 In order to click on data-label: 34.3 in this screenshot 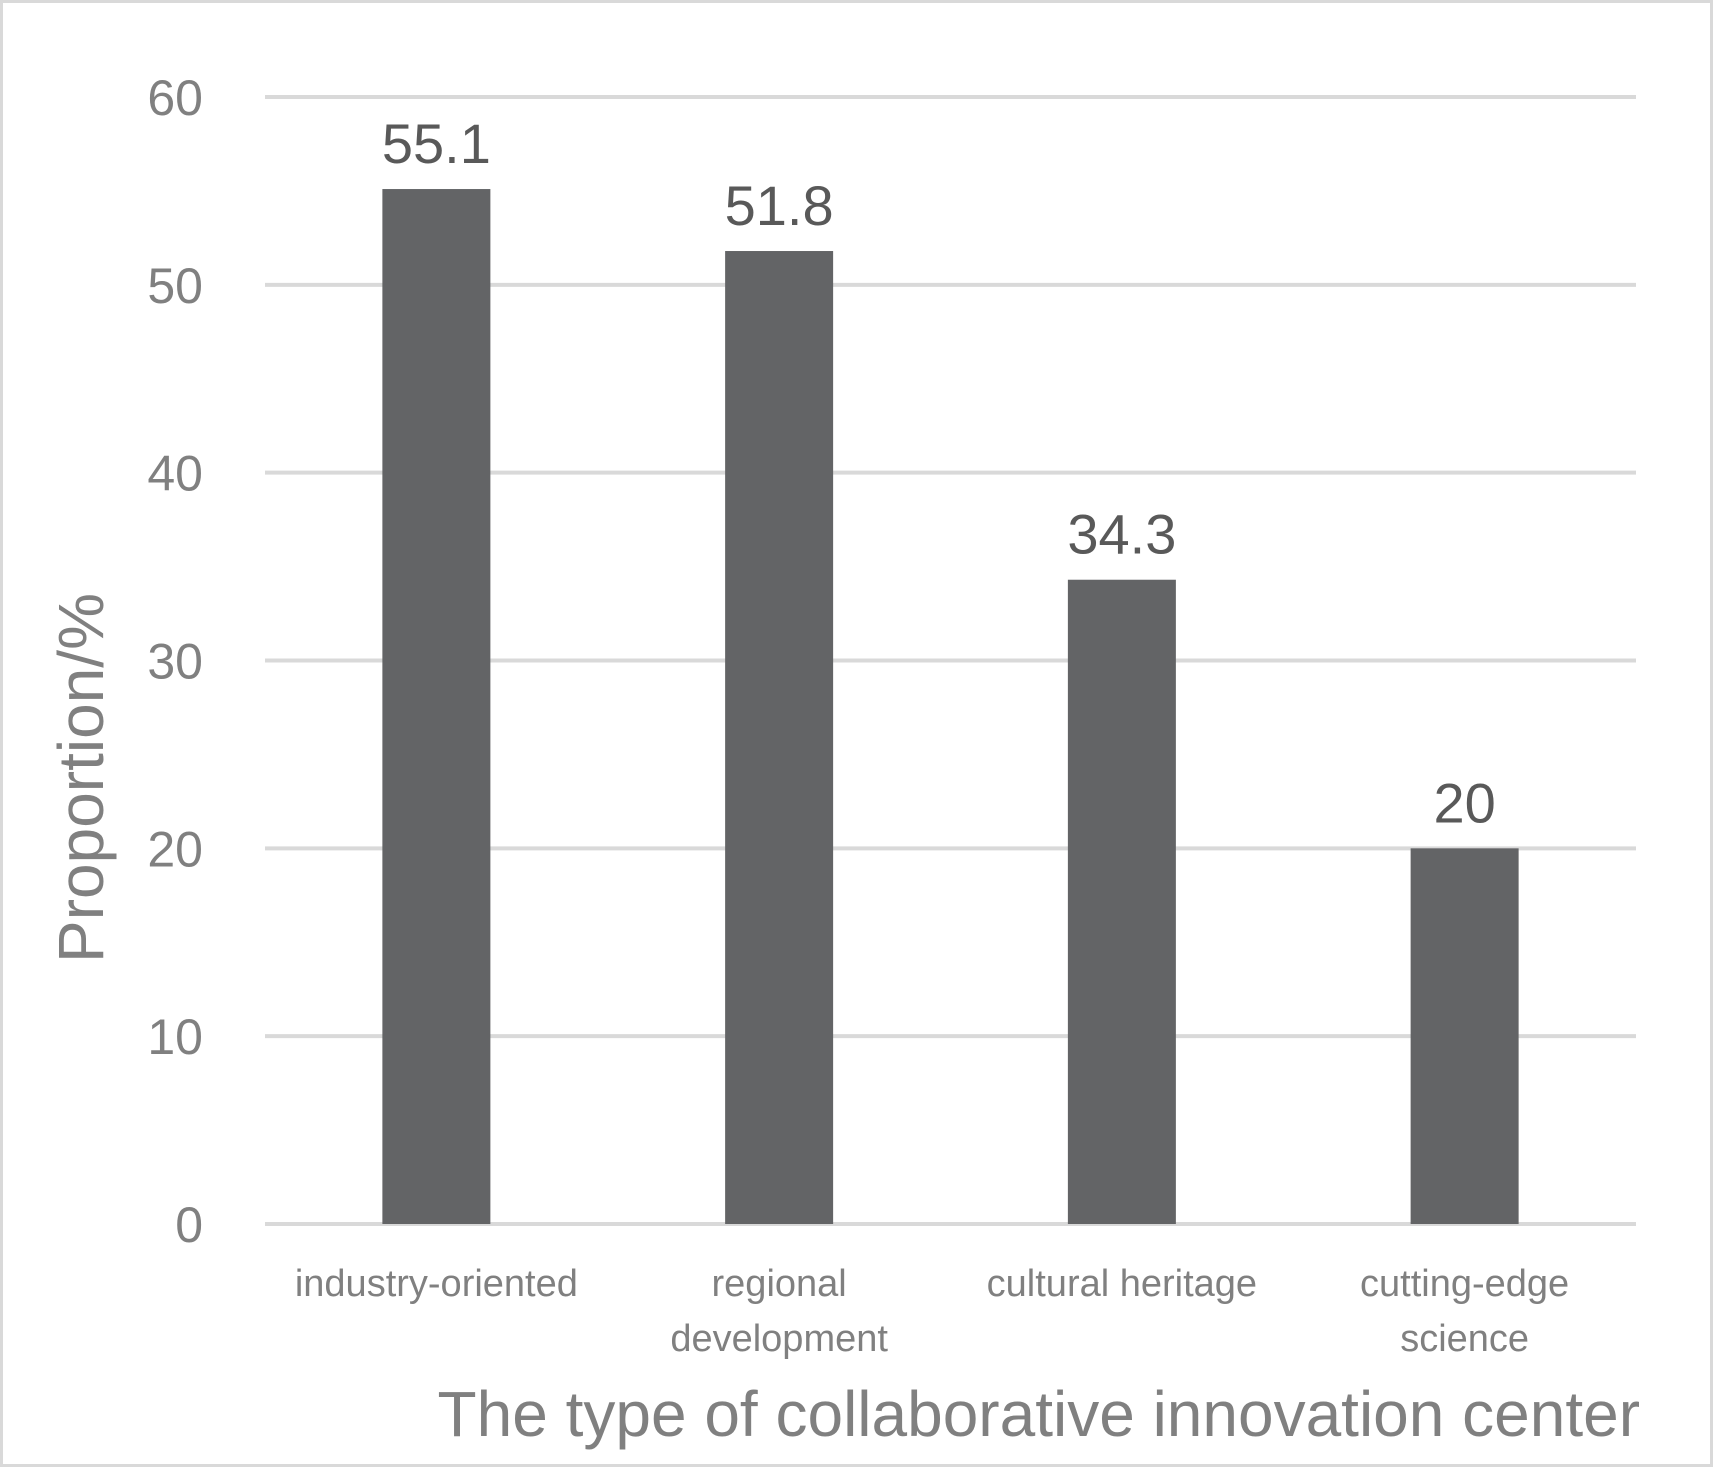, I will do `click(1121, 534)`.